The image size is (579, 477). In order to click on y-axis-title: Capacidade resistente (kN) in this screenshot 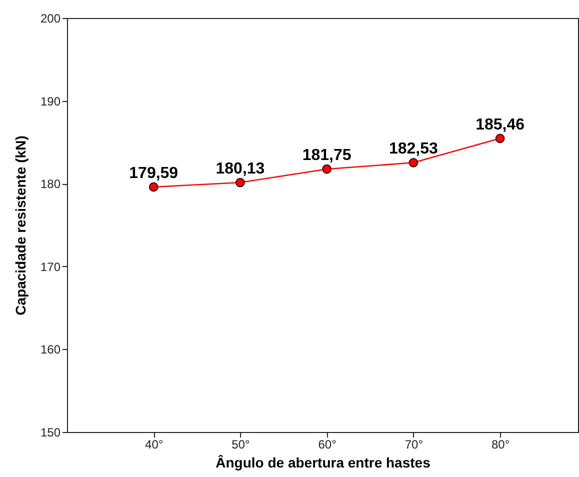, I will do `click(20, 226)`.